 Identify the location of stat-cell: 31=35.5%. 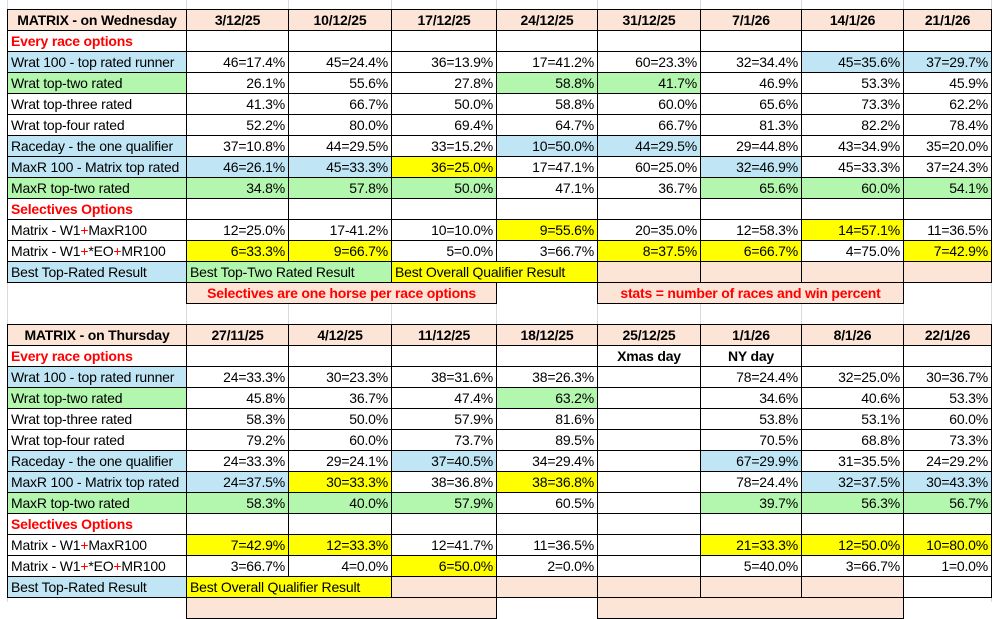
(852, 461).